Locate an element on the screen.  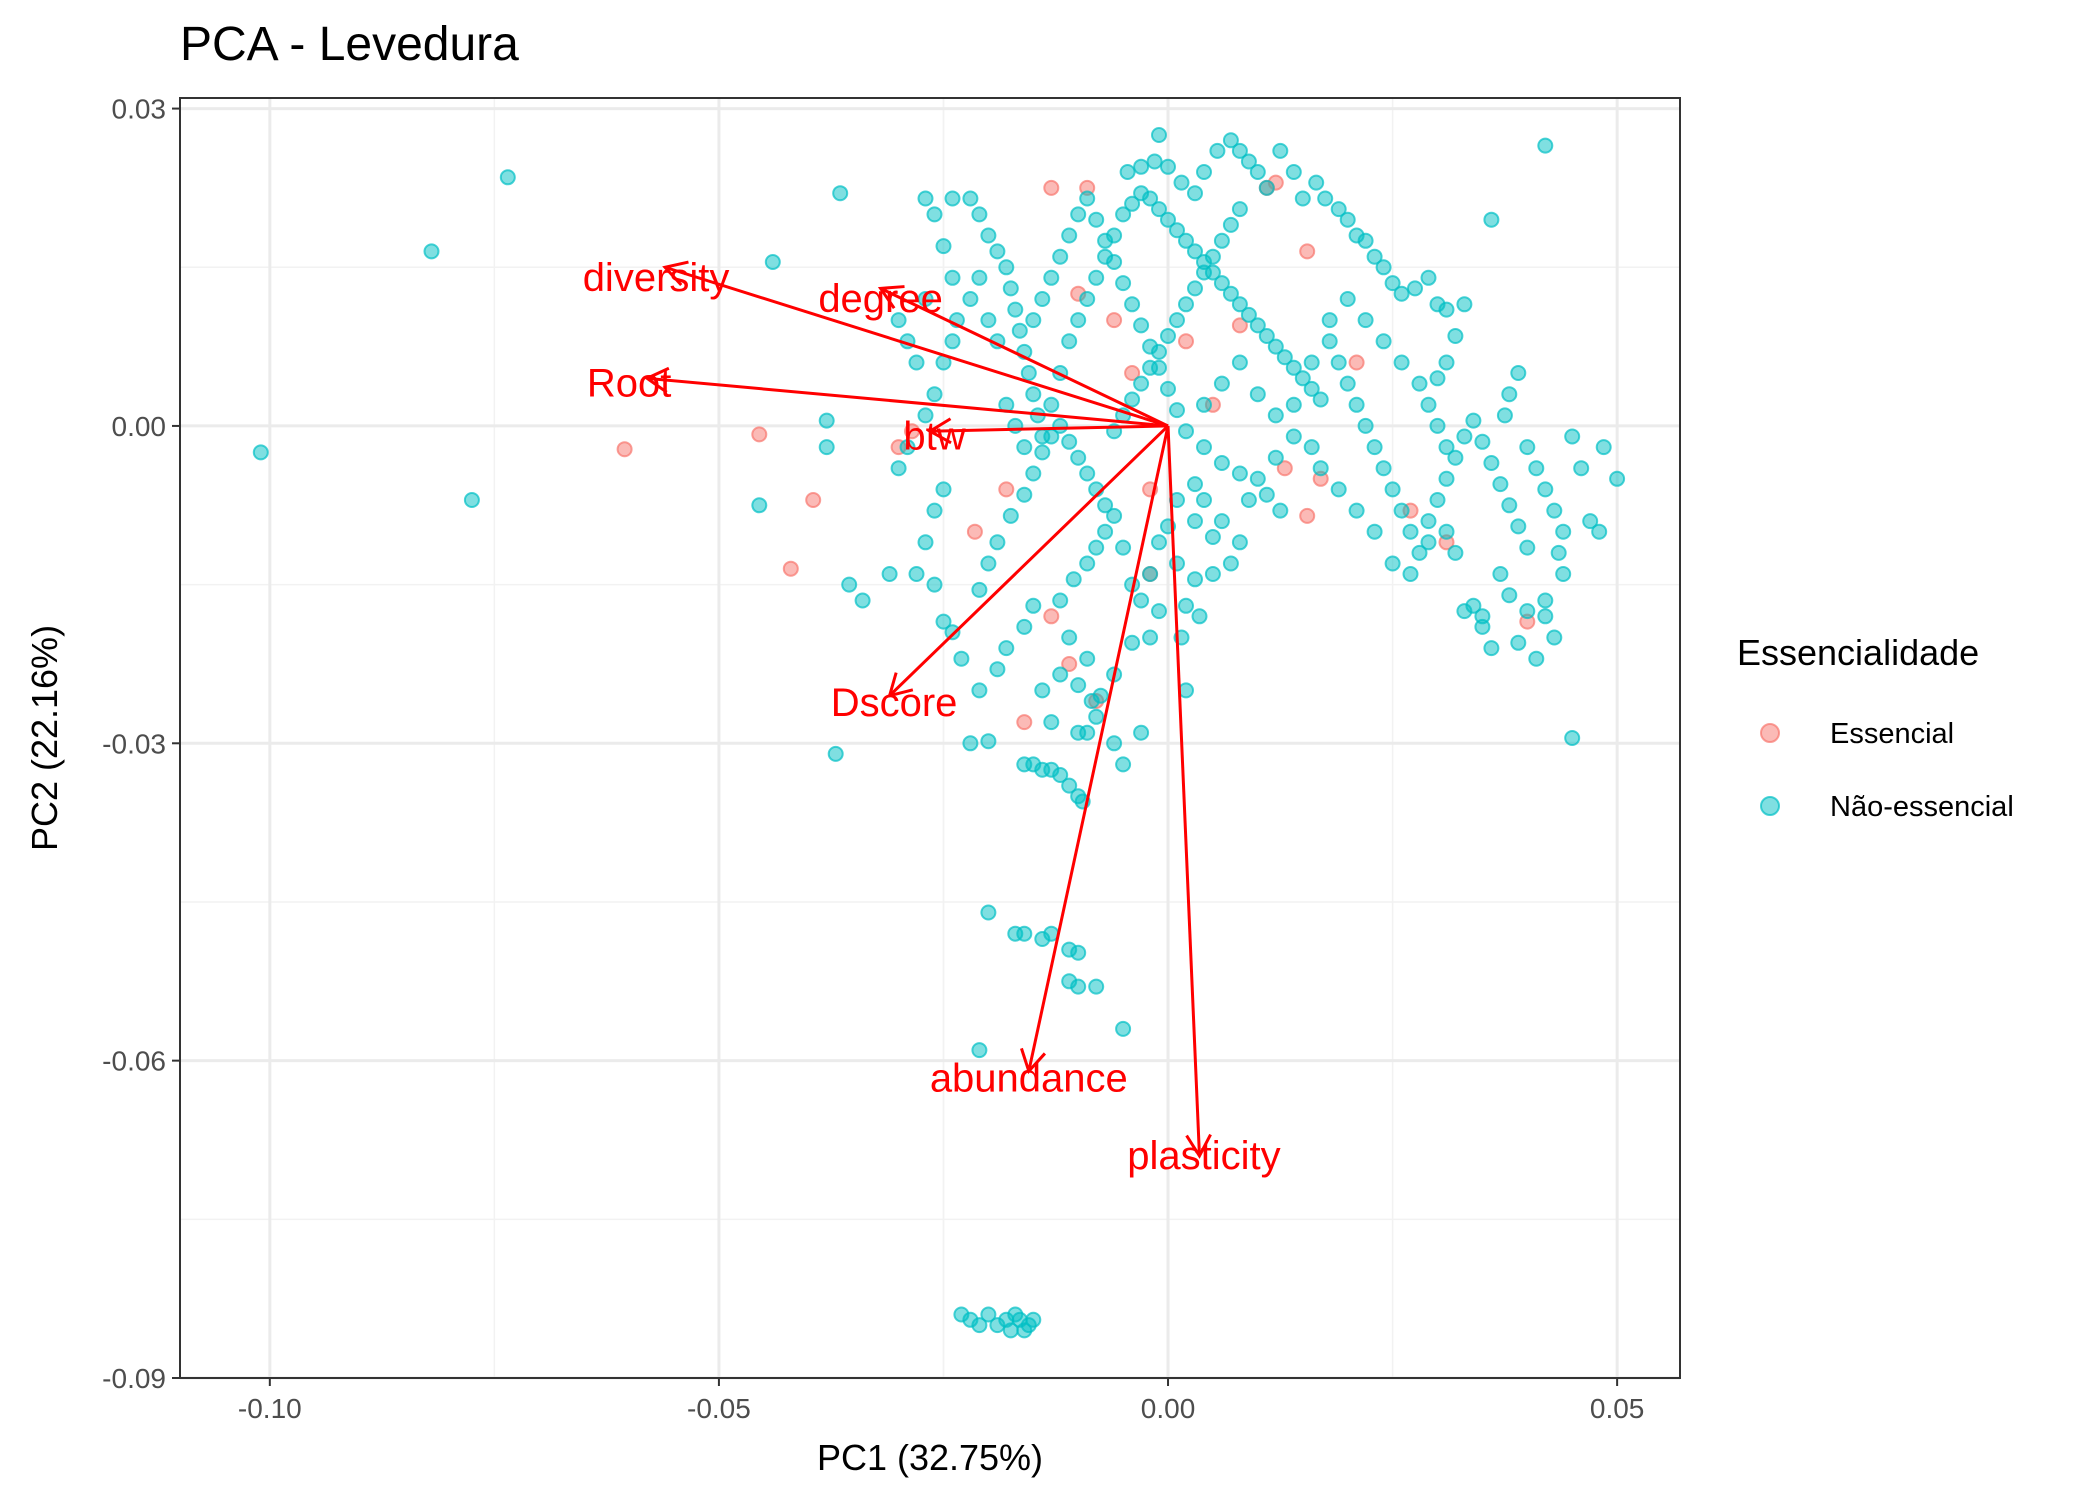
y-tick-label: -0.06 is located at coordinates (134, 1061).